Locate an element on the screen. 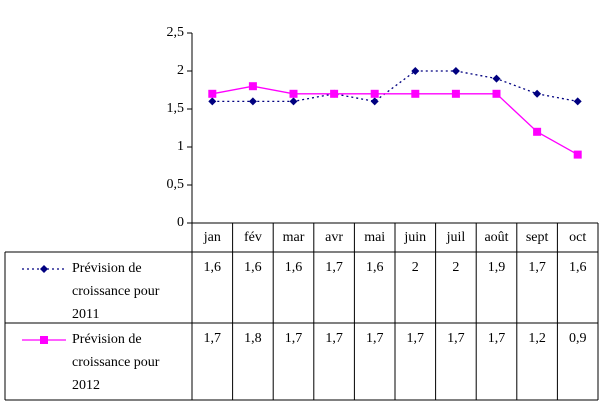 Image resolution: width=616 pixels, height=412 pixels. table-value: 1,2 is located at coordinates (537, 338).